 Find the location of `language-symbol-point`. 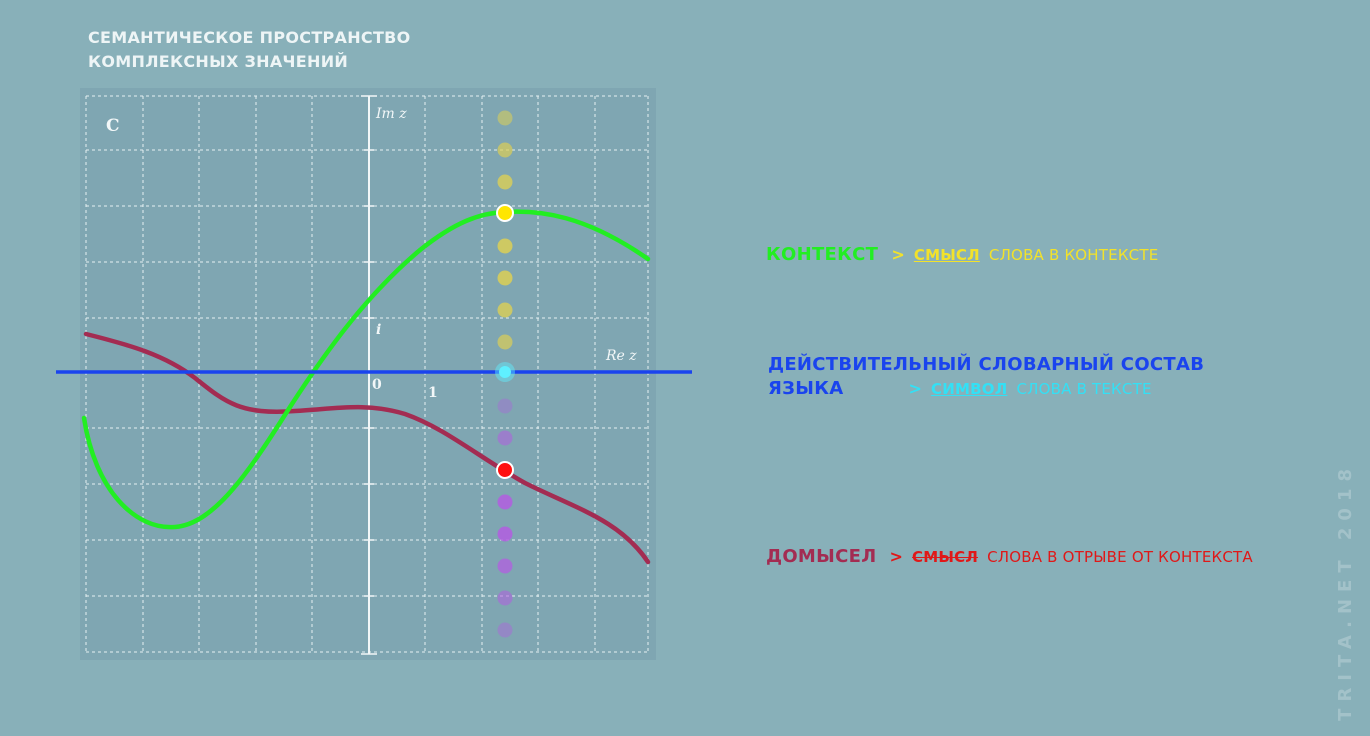

language-symbol-point is located at coordinates (505, 372).